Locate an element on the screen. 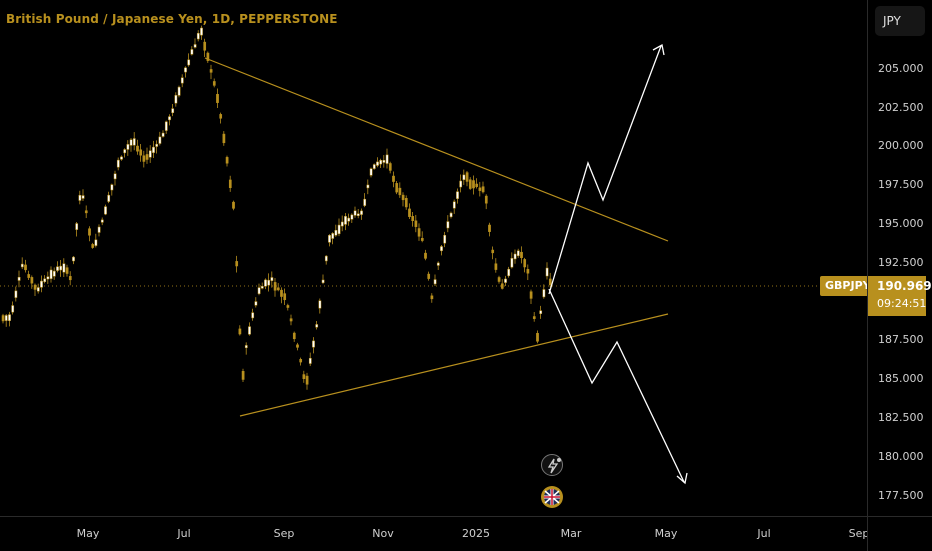 The height and width of the screenshot is (551, 932). bearish-path-arrow is located at coordinates (616, 385).